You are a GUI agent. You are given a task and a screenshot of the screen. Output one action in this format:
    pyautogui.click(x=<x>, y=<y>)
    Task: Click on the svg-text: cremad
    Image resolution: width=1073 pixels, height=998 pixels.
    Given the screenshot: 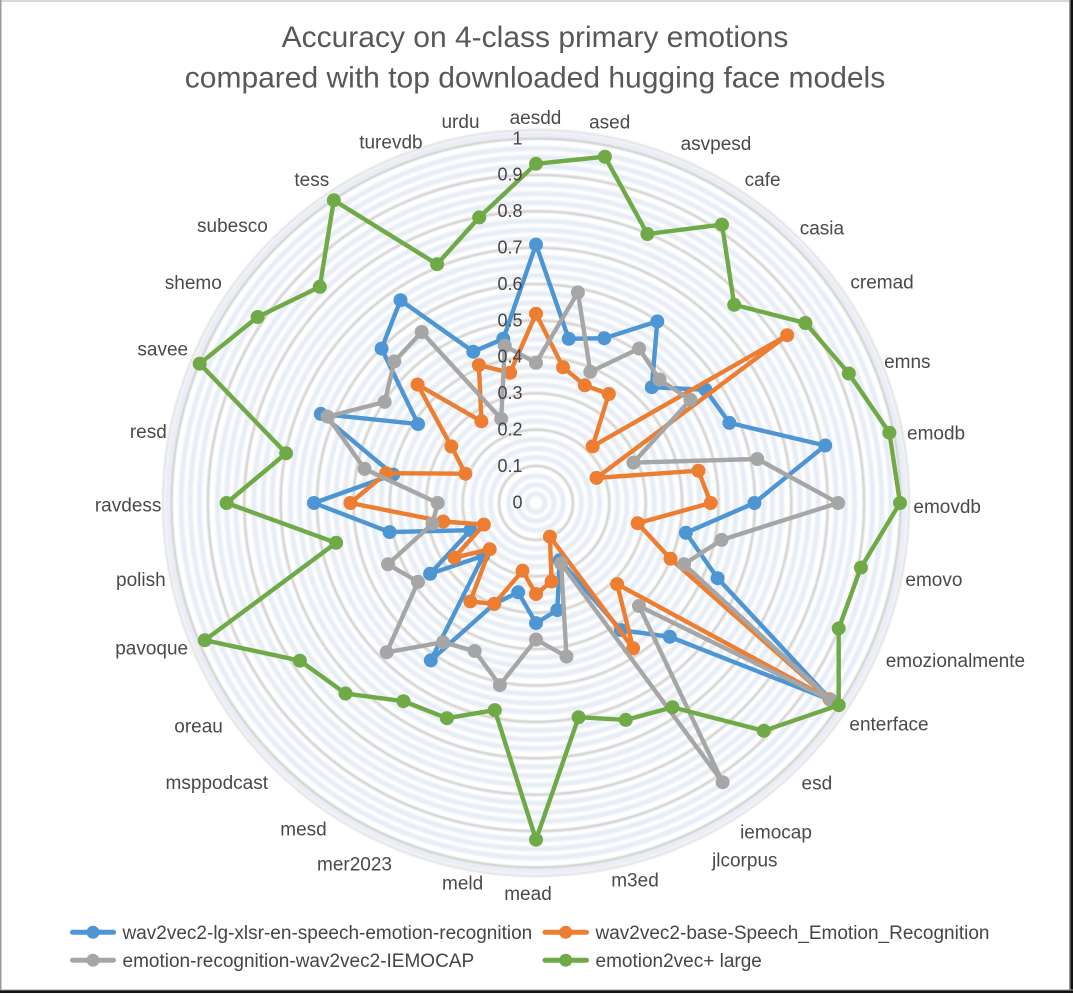 What is the action you would take?
    pyautogui.click(x=881, y=283)
    